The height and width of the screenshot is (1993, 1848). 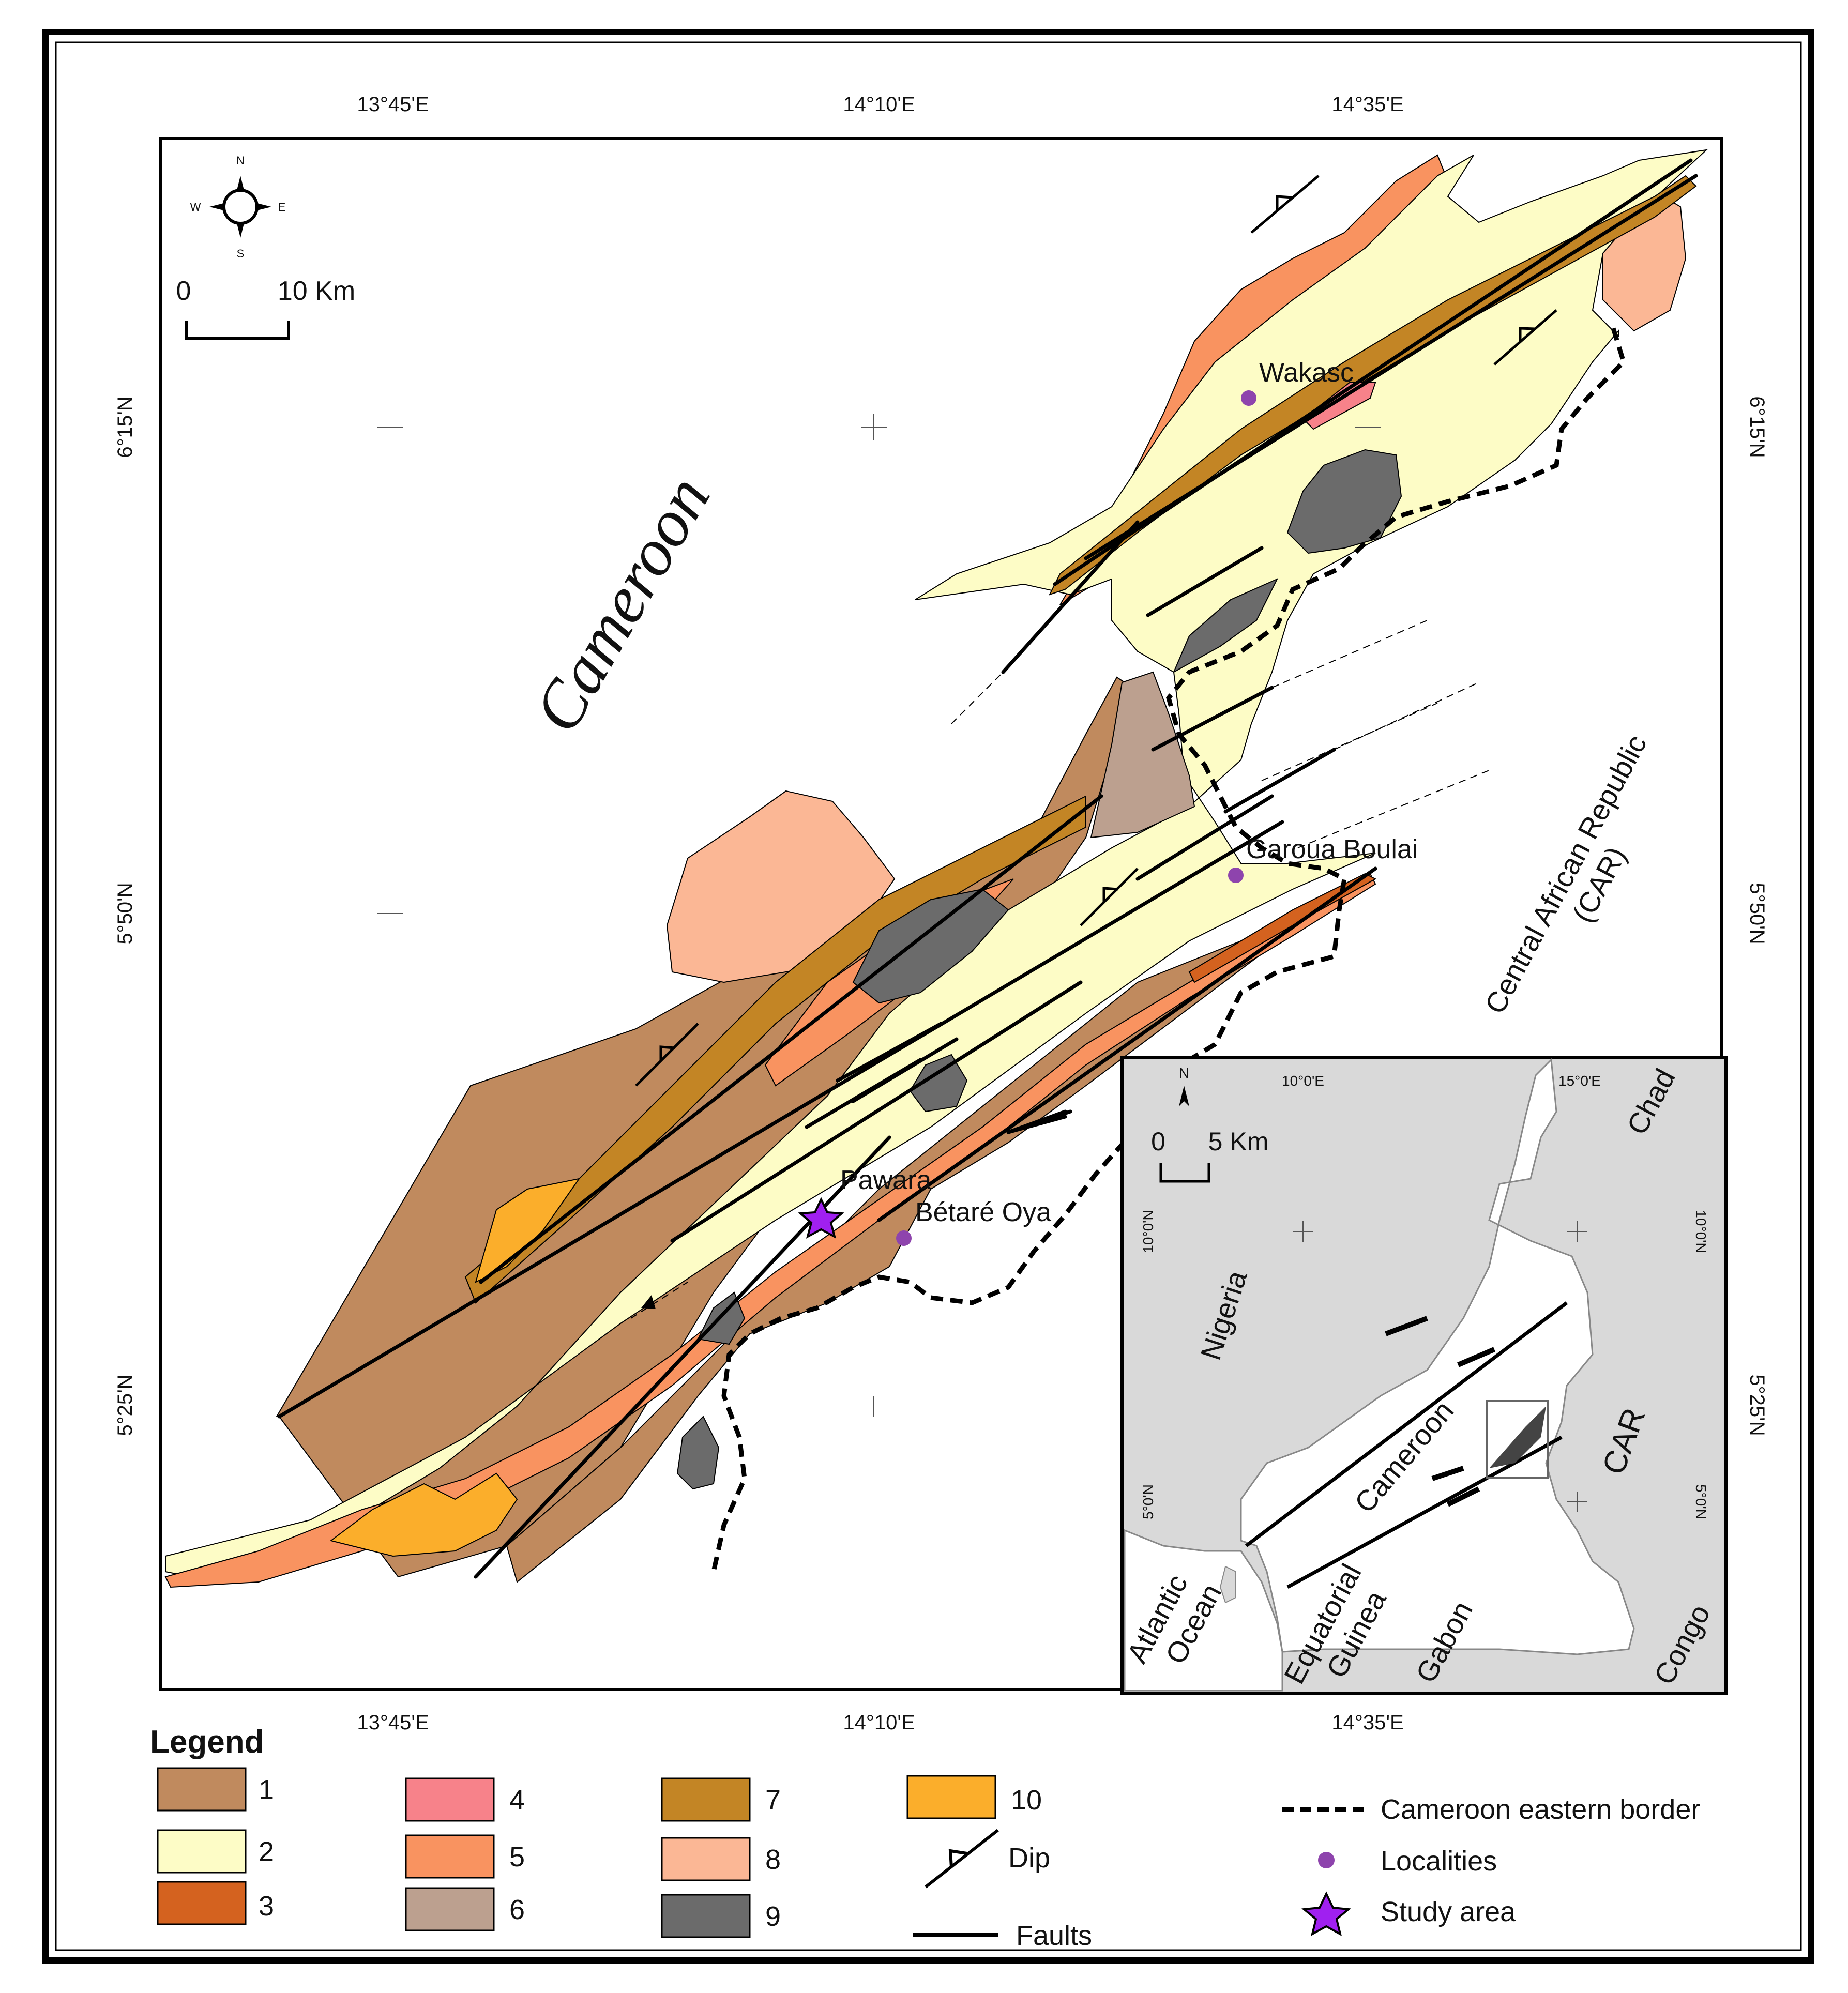 I want to click on legend-label-faults: Faults, so click(x=1054, y=1935).